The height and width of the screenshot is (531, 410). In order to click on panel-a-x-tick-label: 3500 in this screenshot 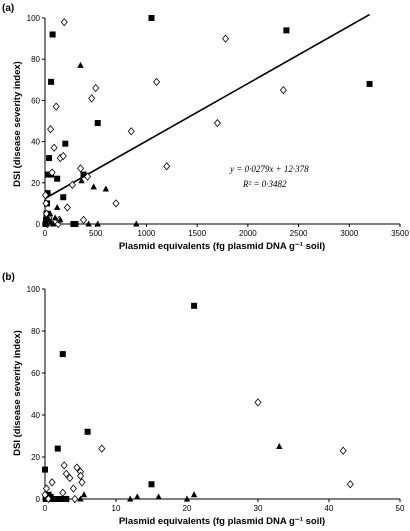, I will do `click(400, 233)`.